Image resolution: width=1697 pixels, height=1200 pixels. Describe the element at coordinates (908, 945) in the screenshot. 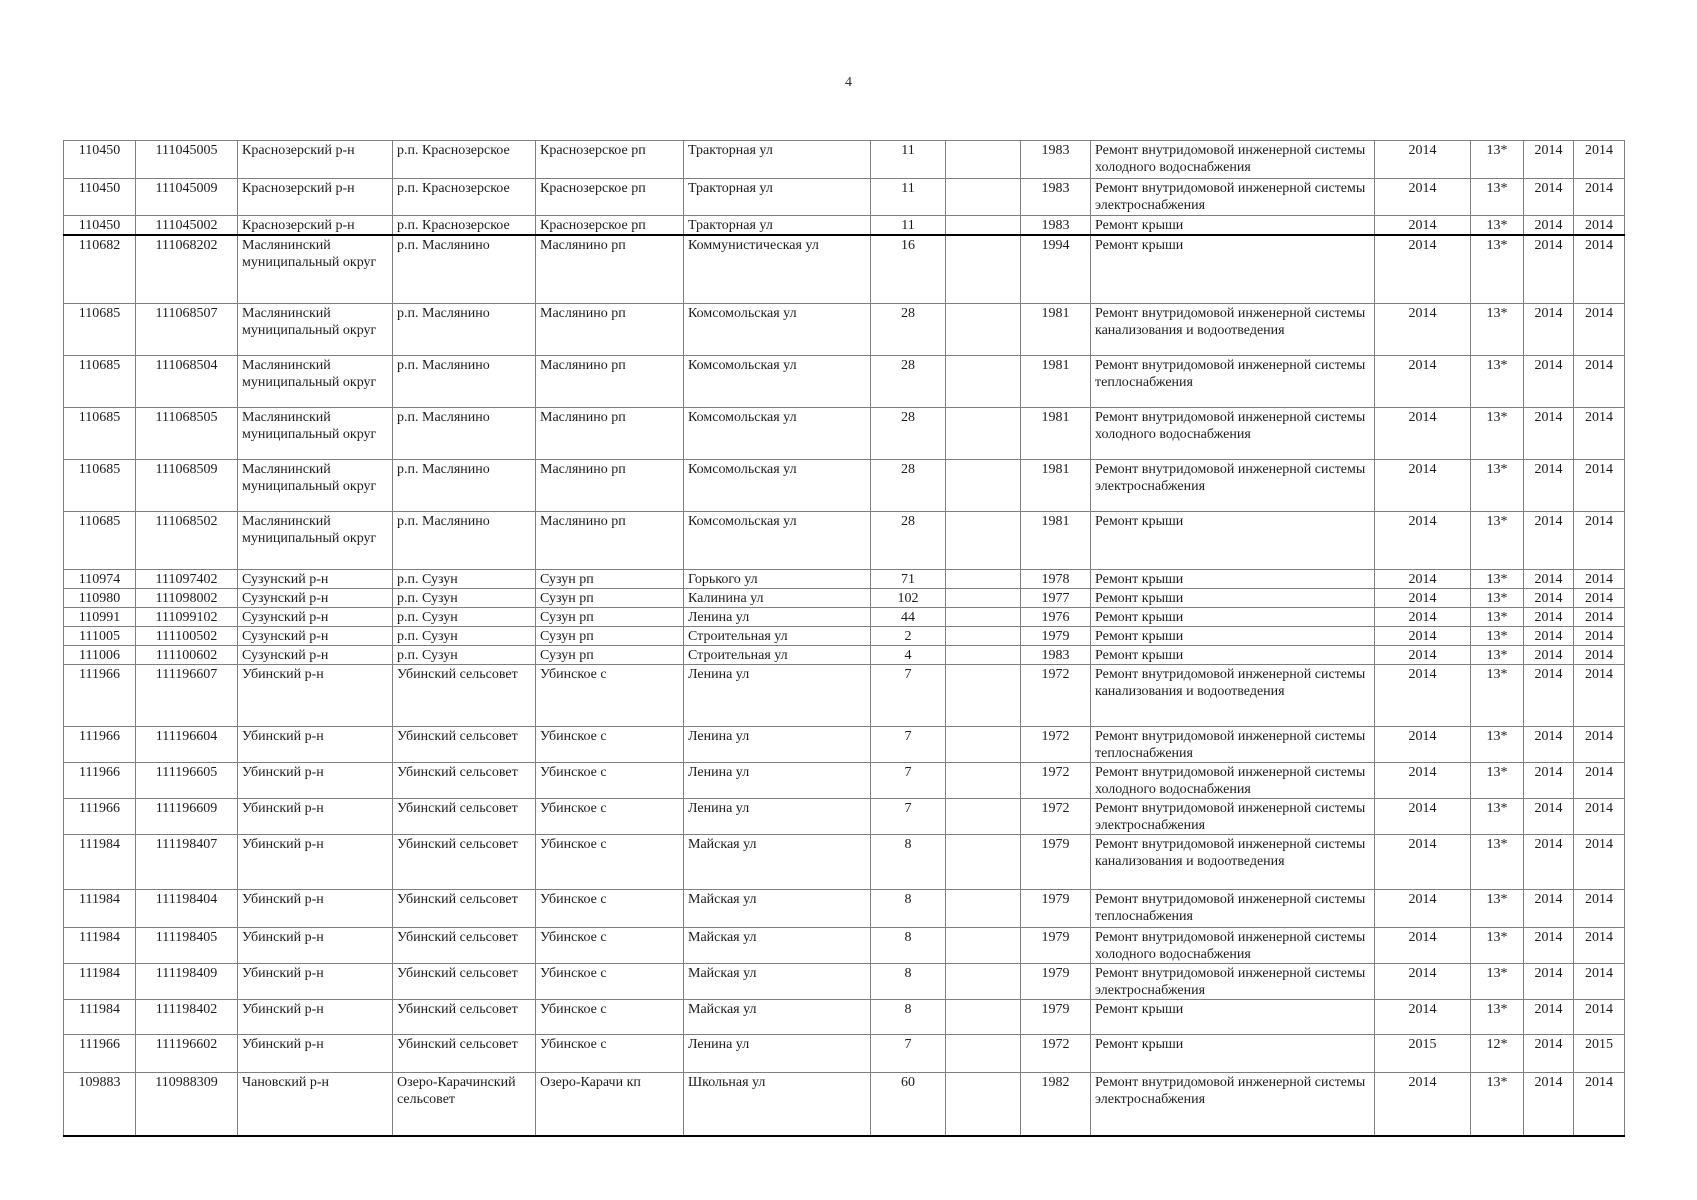

I see `table-cell-house-number: 8` at that location.